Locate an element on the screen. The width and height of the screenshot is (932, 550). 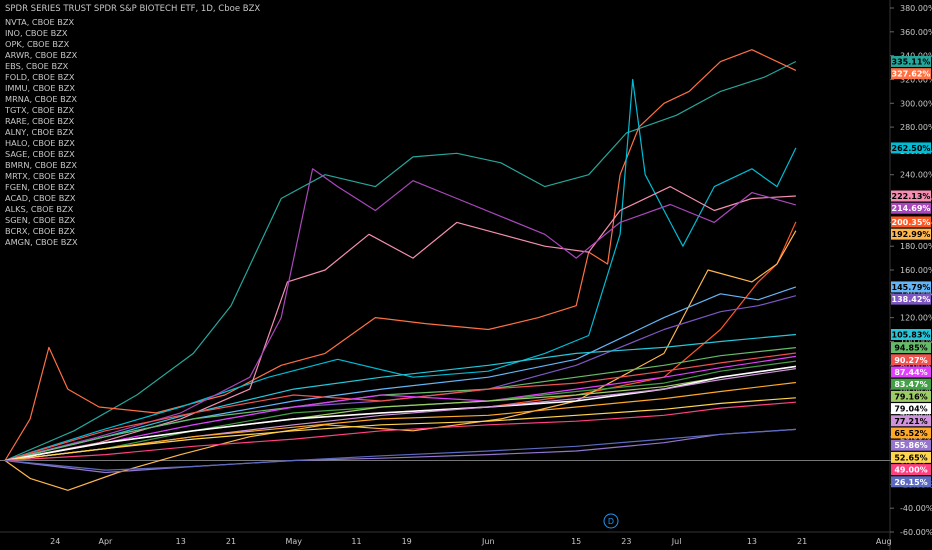
legend-item: OPK, CBOE BZX is located at coordinates (37, 44).